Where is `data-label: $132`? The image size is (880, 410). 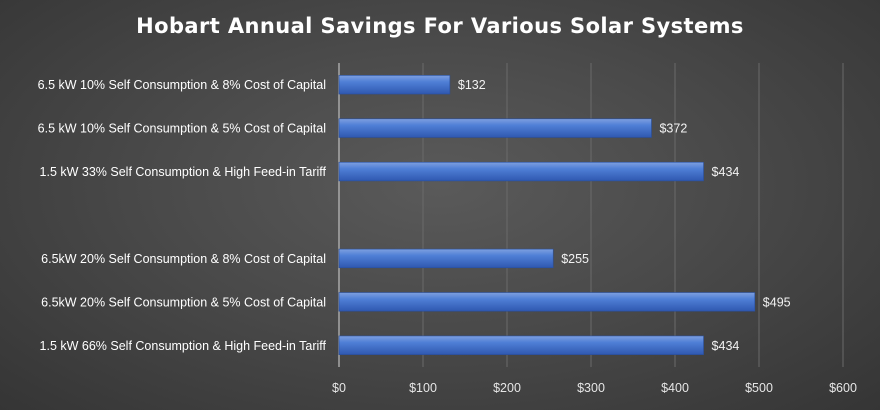 data-label: $132 is located at coordinates (472, 85).